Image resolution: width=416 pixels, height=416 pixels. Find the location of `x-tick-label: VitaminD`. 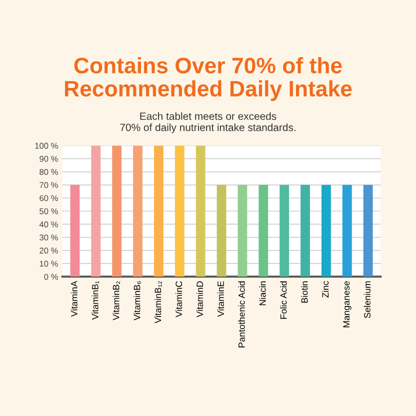

x-tick-label: VitaminD is located at coordinates (200, 299).